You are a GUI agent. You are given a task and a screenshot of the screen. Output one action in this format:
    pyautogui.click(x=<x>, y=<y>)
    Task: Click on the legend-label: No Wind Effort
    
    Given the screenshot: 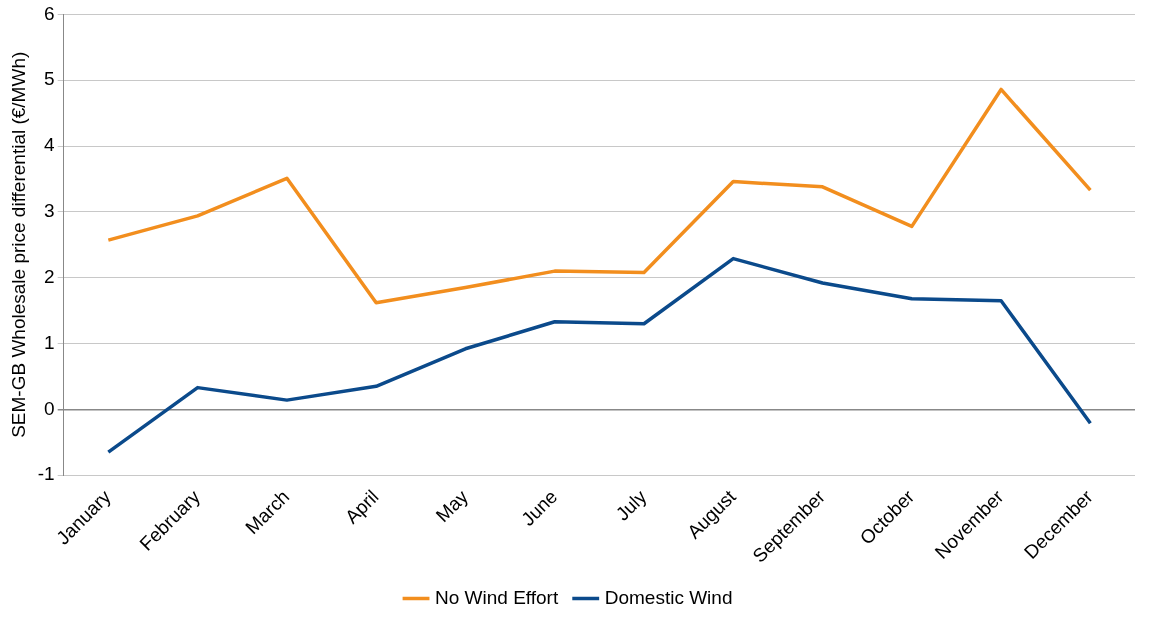 What is the action you would take?
    pyautogui.click(x=497, y=597)
    